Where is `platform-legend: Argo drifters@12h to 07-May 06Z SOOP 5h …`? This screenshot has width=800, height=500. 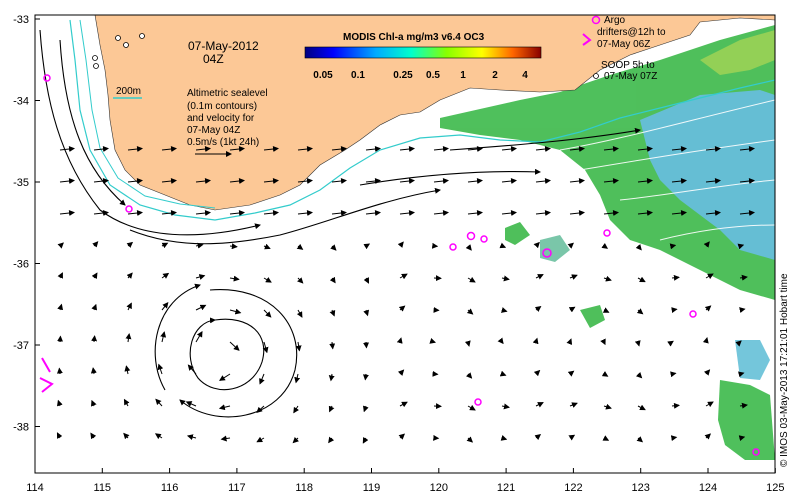
platform-legend: Argo drifters@12h to 07-May 06Z SOOP 5h … is located at coordinates (624, 48).